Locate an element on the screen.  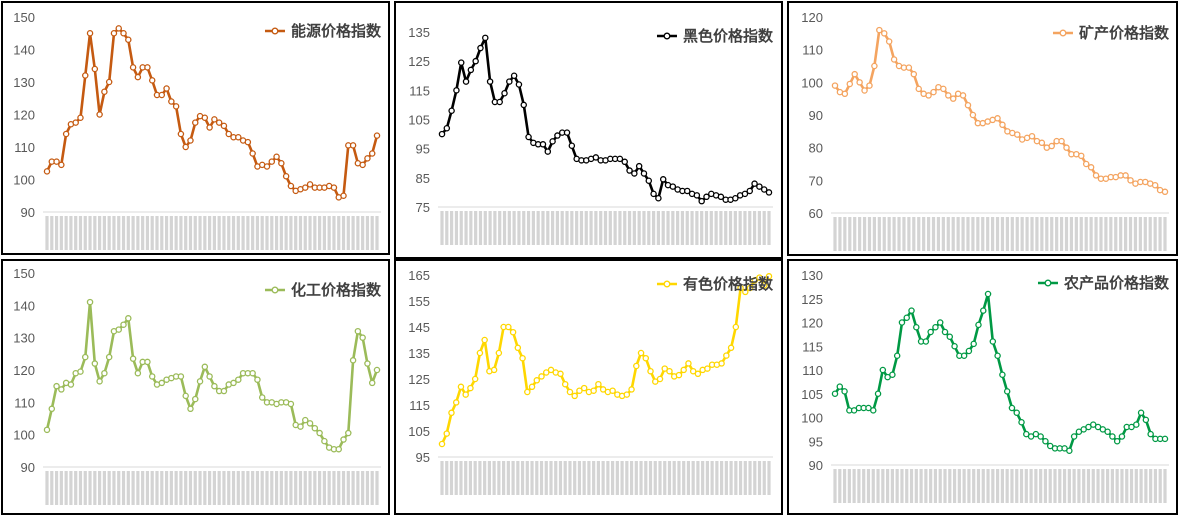
legend-label: 能源价格指数 is located at coordinates (336, 31).